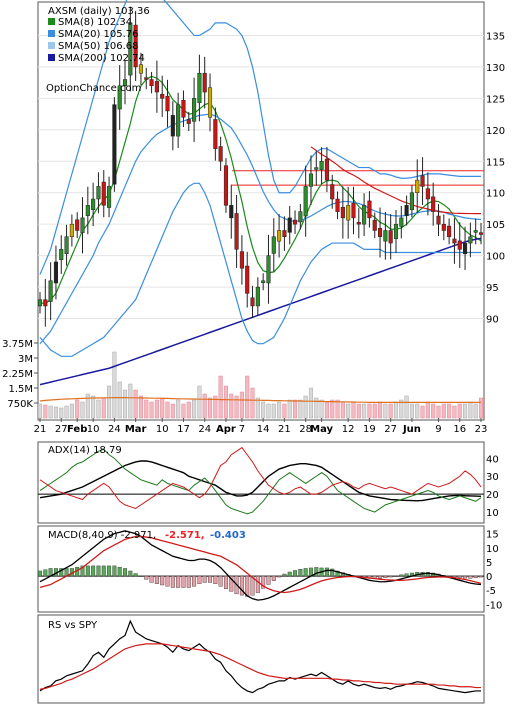  I want to click on legend-label: SMA(20) 105.76, so click(98, 34).